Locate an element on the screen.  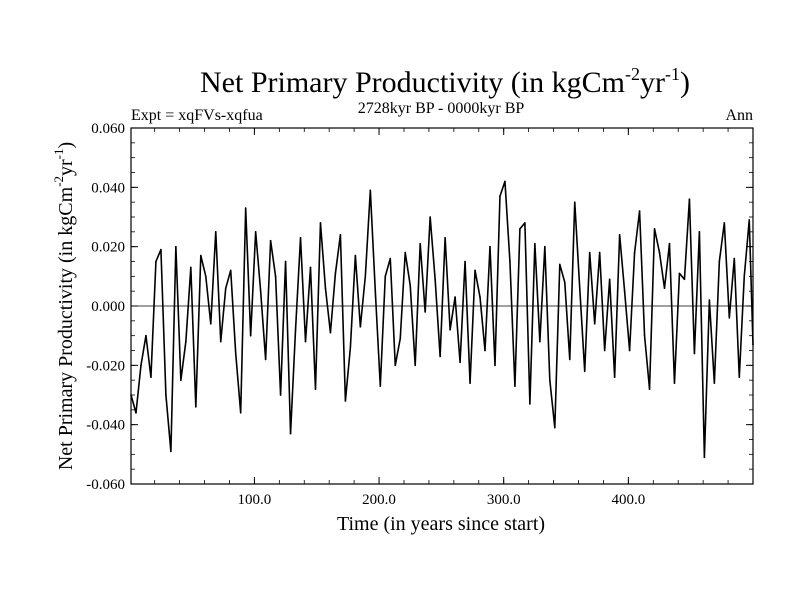
y-label-end: ) is located at coordinates (66, 145).